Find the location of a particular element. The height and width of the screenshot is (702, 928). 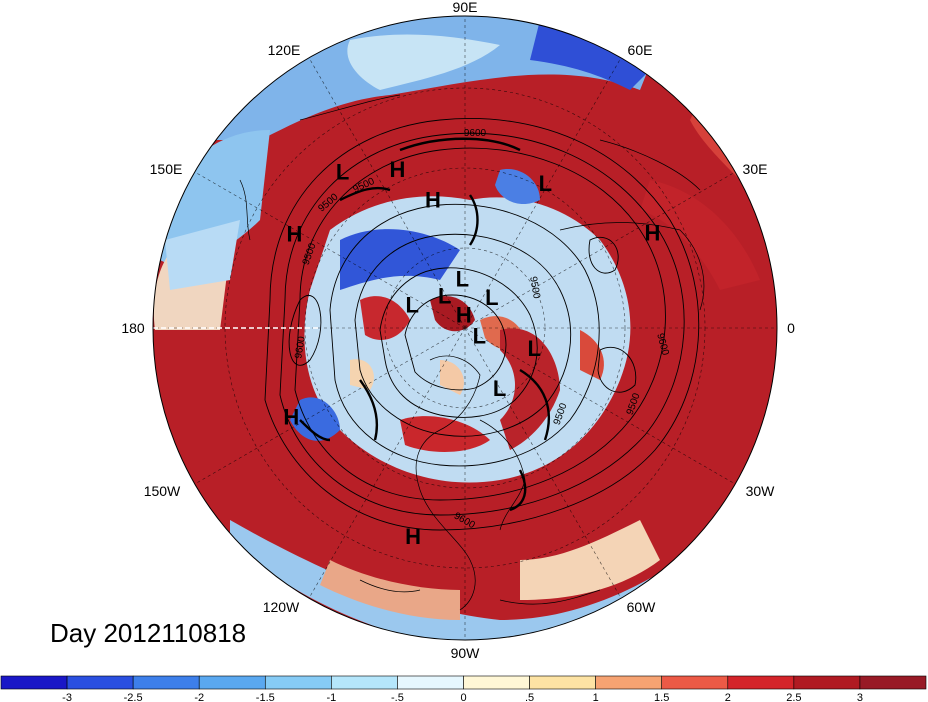

lon-label-120w: 120W is located at coordinates (281, 607).